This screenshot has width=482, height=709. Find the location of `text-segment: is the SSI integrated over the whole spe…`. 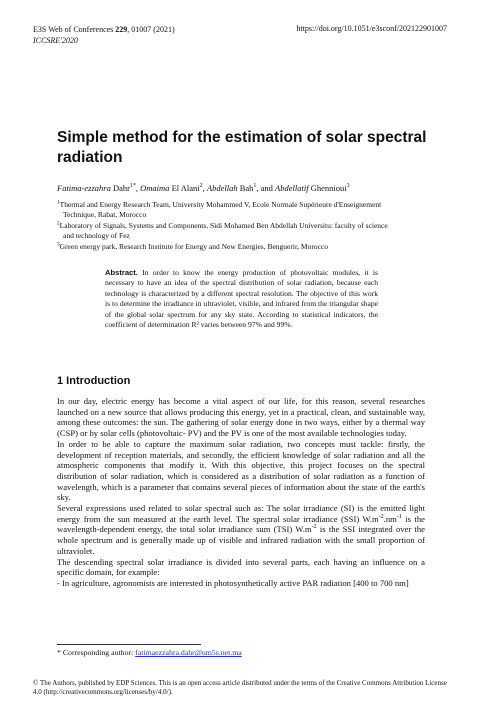

text-segment: is the SSI integrated over the whole spe… is located at coordinates (241, 540).